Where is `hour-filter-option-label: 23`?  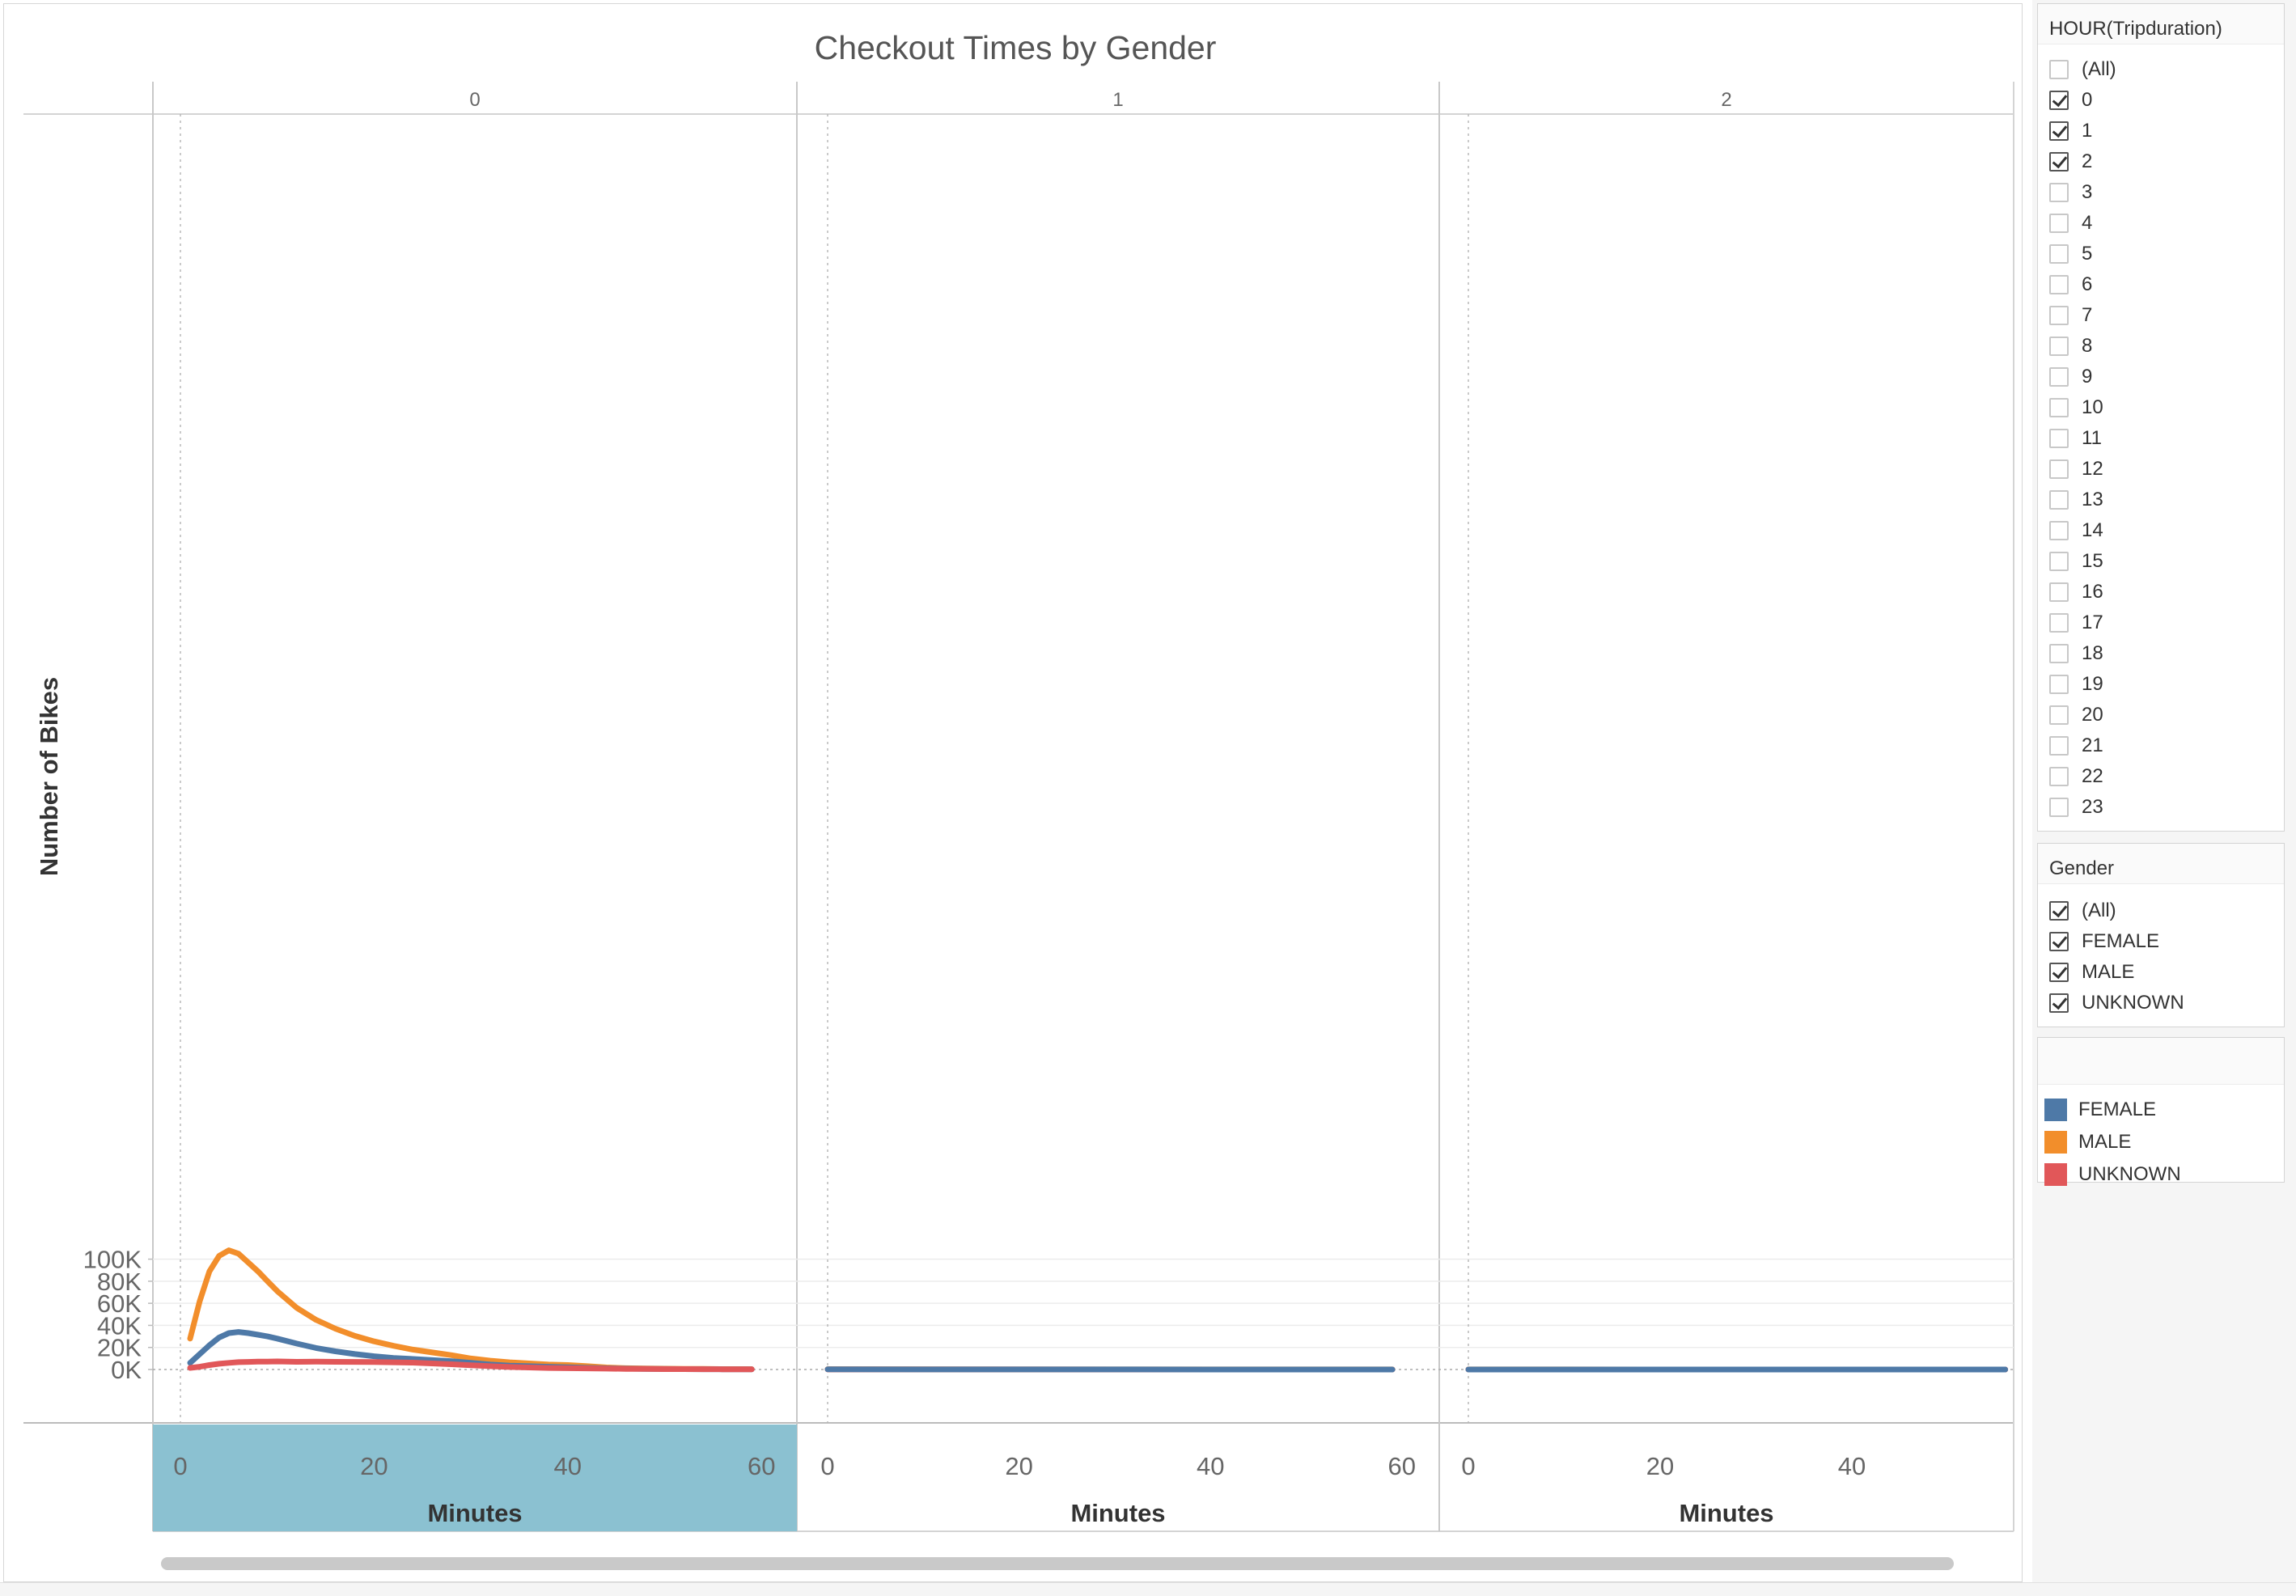 hour-filter-option-label: 23 is located at coordinates (2092, 808).